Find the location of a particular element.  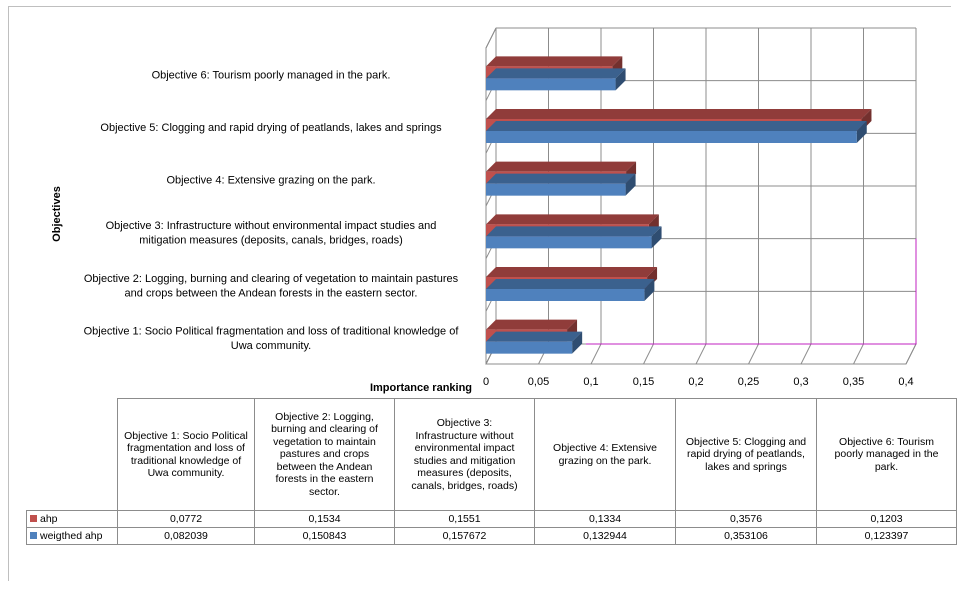

table-header-line: traditional knowledge of is located at coordinates (186, 460).